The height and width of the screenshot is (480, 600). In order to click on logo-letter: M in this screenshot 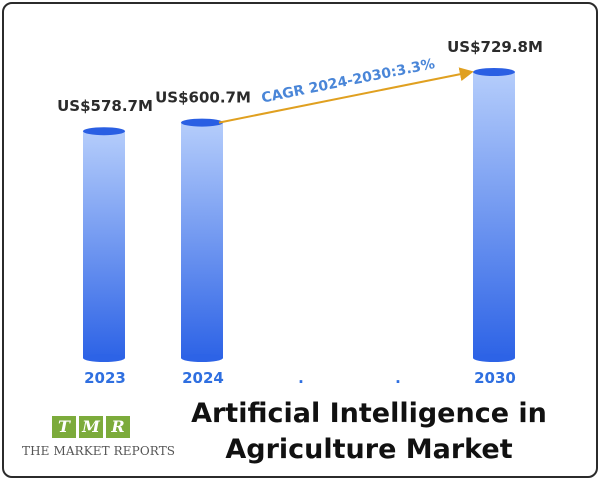, I will do `click(91, 427)`.